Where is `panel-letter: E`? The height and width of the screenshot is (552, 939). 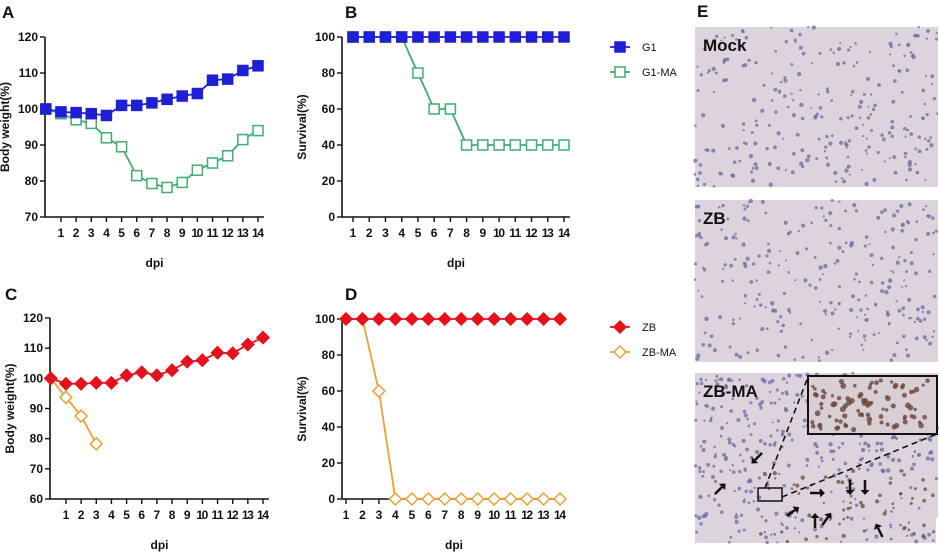
panel-letter: E is located at coordinates (702, 11).